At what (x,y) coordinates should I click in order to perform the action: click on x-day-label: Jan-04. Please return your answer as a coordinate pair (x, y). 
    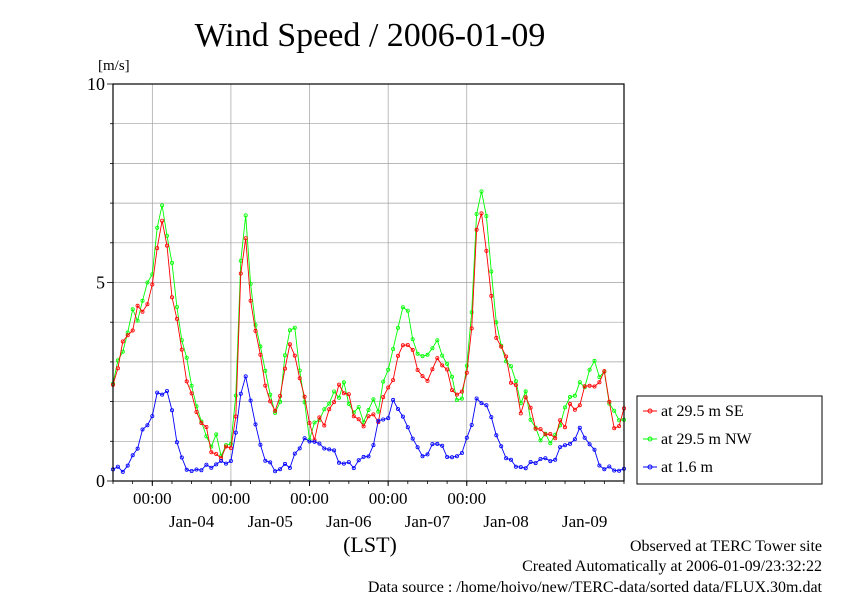
    Looking at the image, I should click on (192, 521).